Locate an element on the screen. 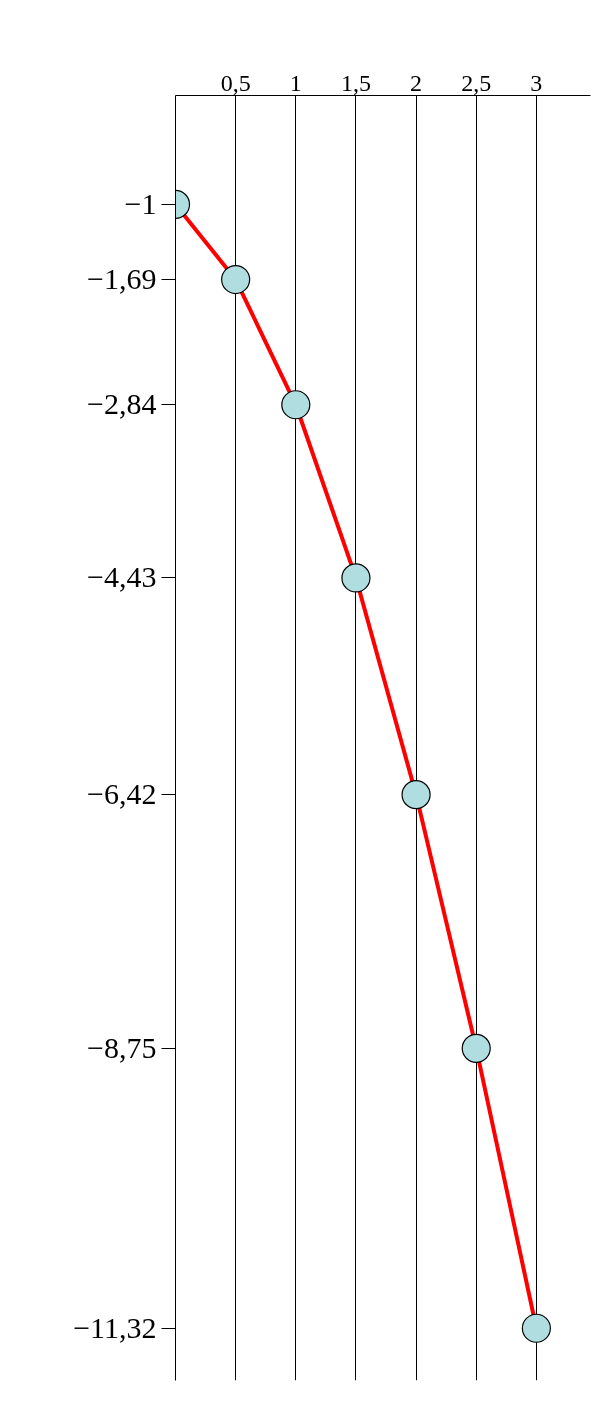  x-tick-label: 1,5 is located at coordinates (355, 82).